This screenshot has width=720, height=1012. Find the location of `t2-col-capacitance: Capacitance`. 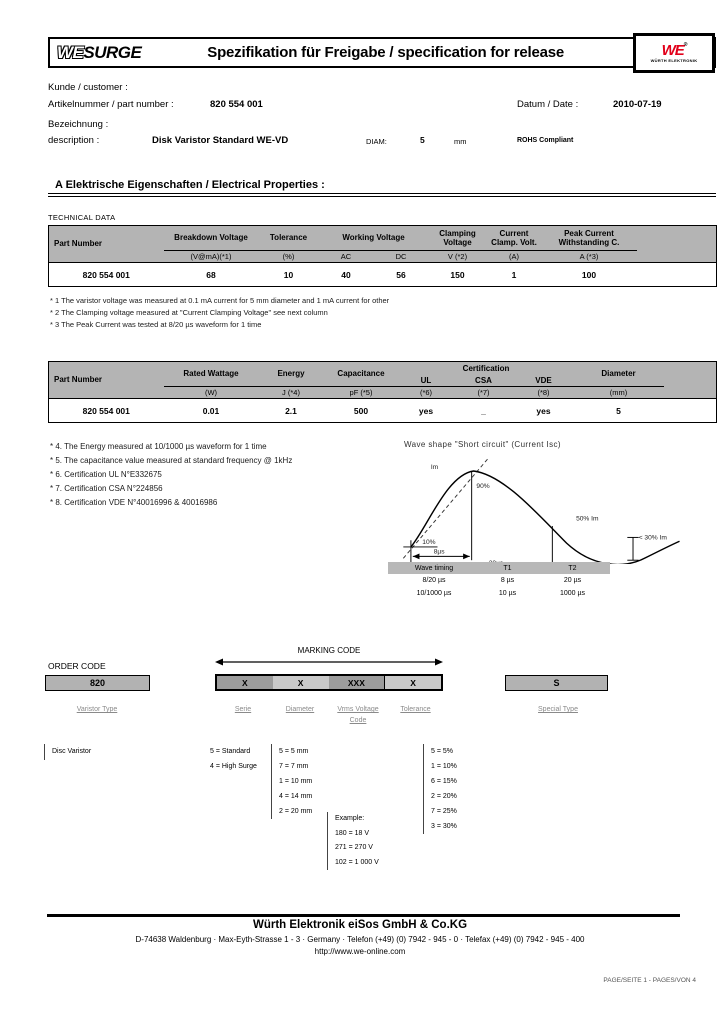

t2-col-capacitance: Capacitance is located at coordinates (361, 374).